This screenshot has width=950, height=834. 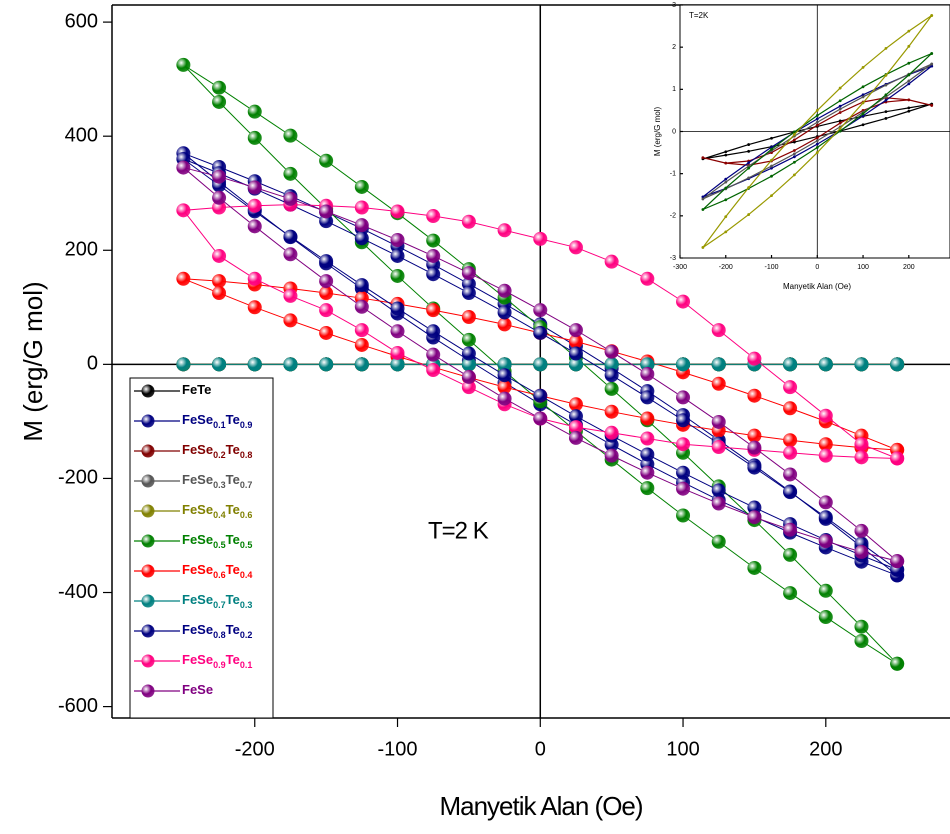 I want to click on x-axis-label: Manyetik Alan (Oe), so click(x=817, y=286).